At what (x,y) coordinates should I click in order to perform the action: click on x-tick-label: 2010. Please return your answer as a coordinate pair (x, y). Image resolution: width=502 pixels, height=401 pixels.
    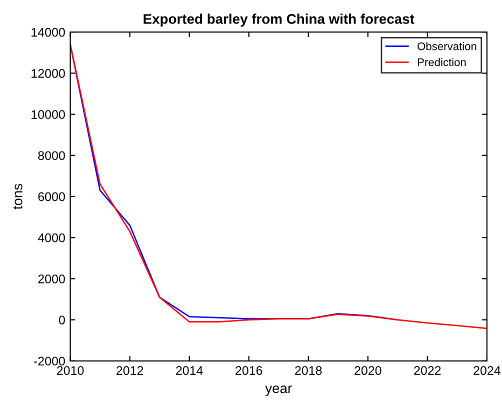
    Looking at the image, I should click on (70, 370).